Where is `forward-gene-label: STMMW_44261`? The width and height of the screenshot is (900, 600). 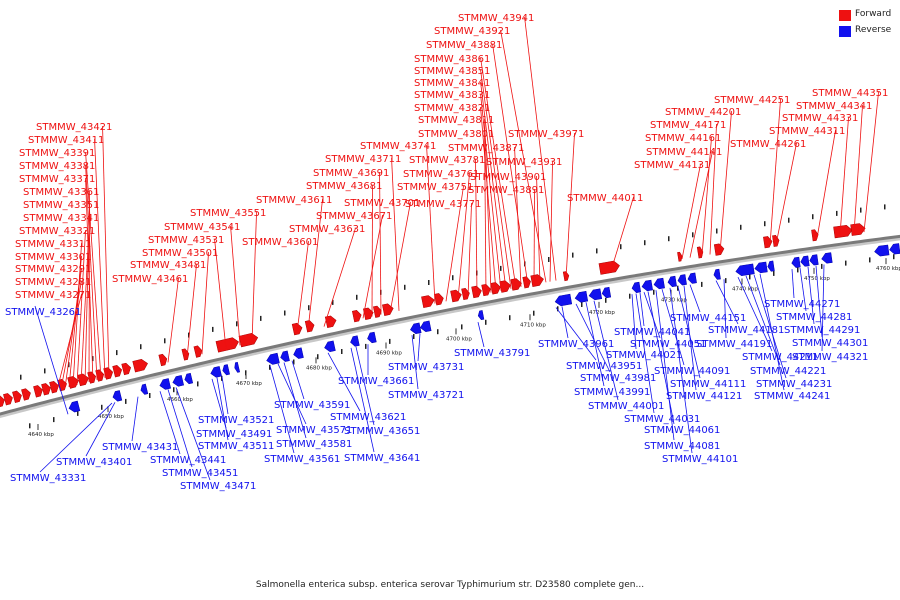 forward-gene-label: STMMW_44261 is located at coordinates (768, 144).